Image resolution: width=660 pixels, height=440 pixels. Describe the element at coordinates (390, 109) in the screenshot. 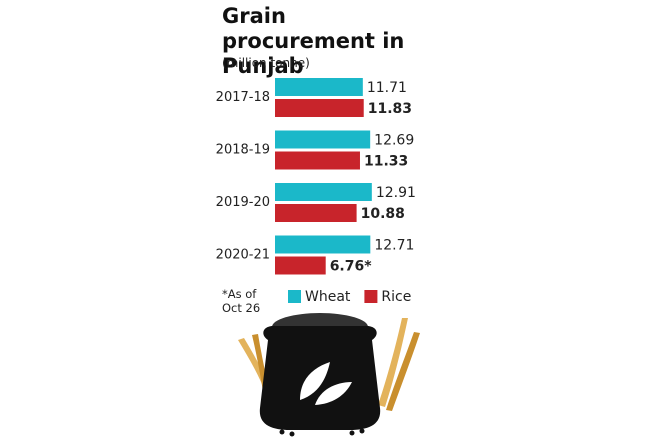

I see `value-label: 11.83` at that location.